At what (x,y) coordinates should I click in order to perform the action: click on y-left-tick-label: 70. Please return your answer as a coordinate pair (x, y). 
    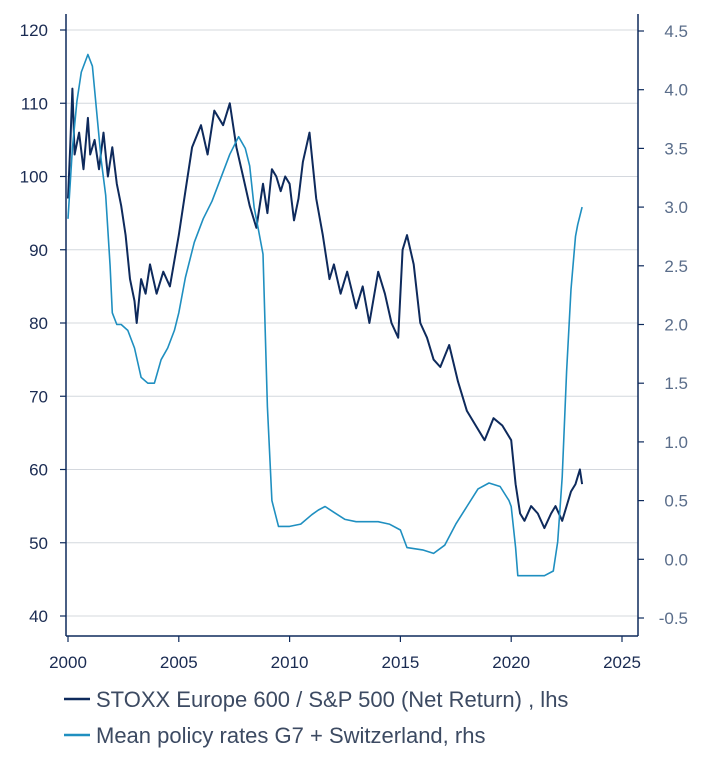
    Looking at the image, I should click on (38, 396).